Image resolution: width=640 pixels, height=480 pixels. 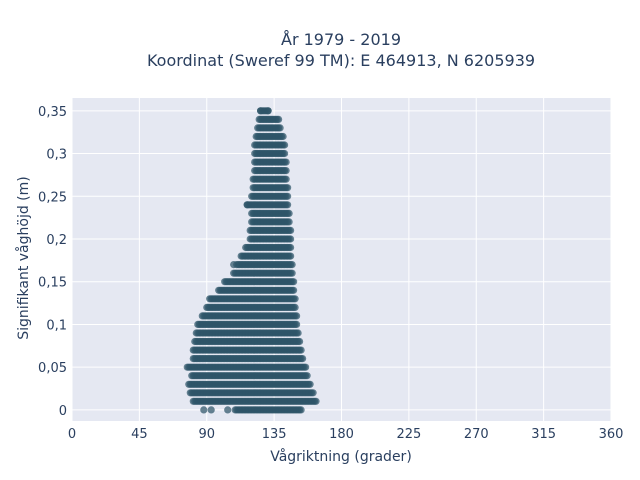 I want to click on y-axis-title: Signifikant våghöjd (m), so click(x=23, y=257).